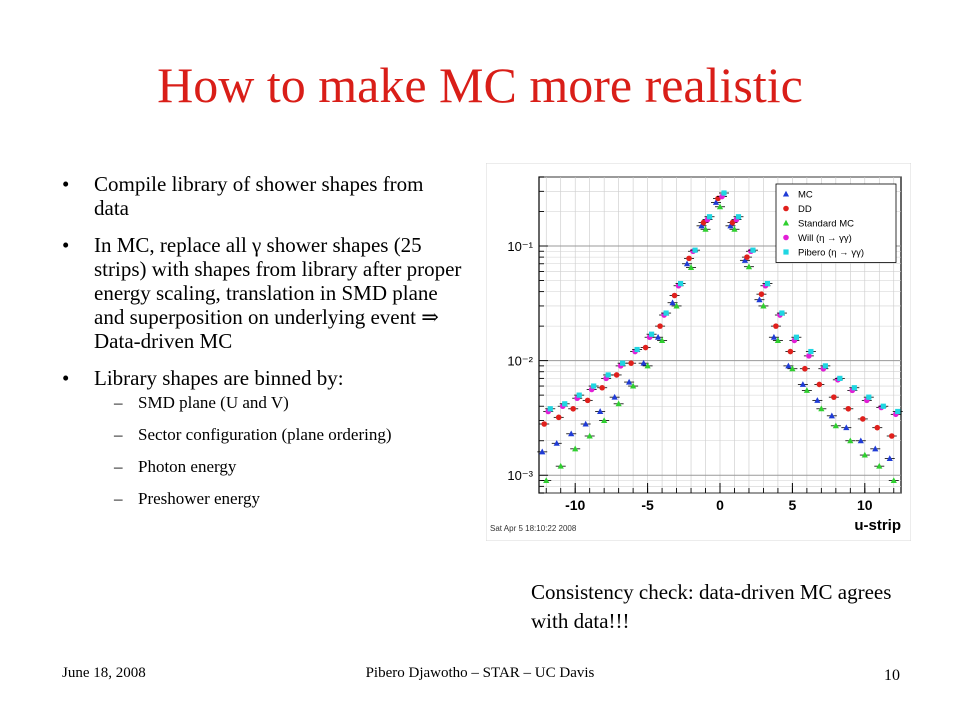 The height and width of the screenshot is (720, 960). I want to click on x-tick-label: -5, so click(647, 505).